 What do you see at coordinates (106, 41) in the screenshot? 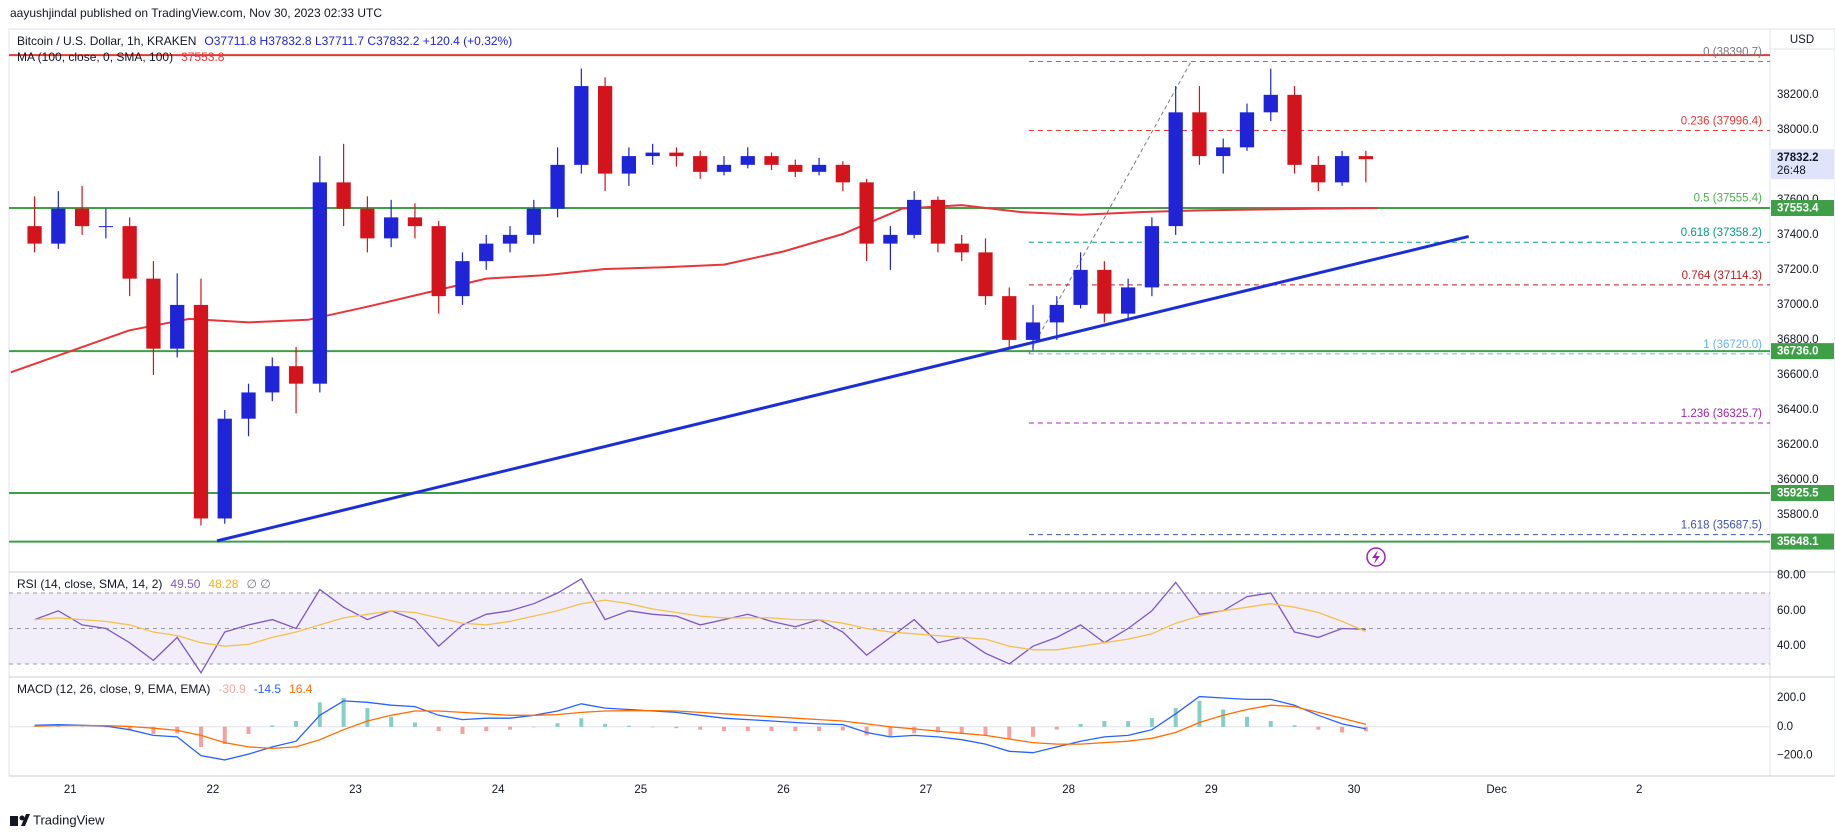
I see `symbol-title: Bitcoin / U.S. Dollar, 1h, KRAKEN` at bounding box center [106, 41].